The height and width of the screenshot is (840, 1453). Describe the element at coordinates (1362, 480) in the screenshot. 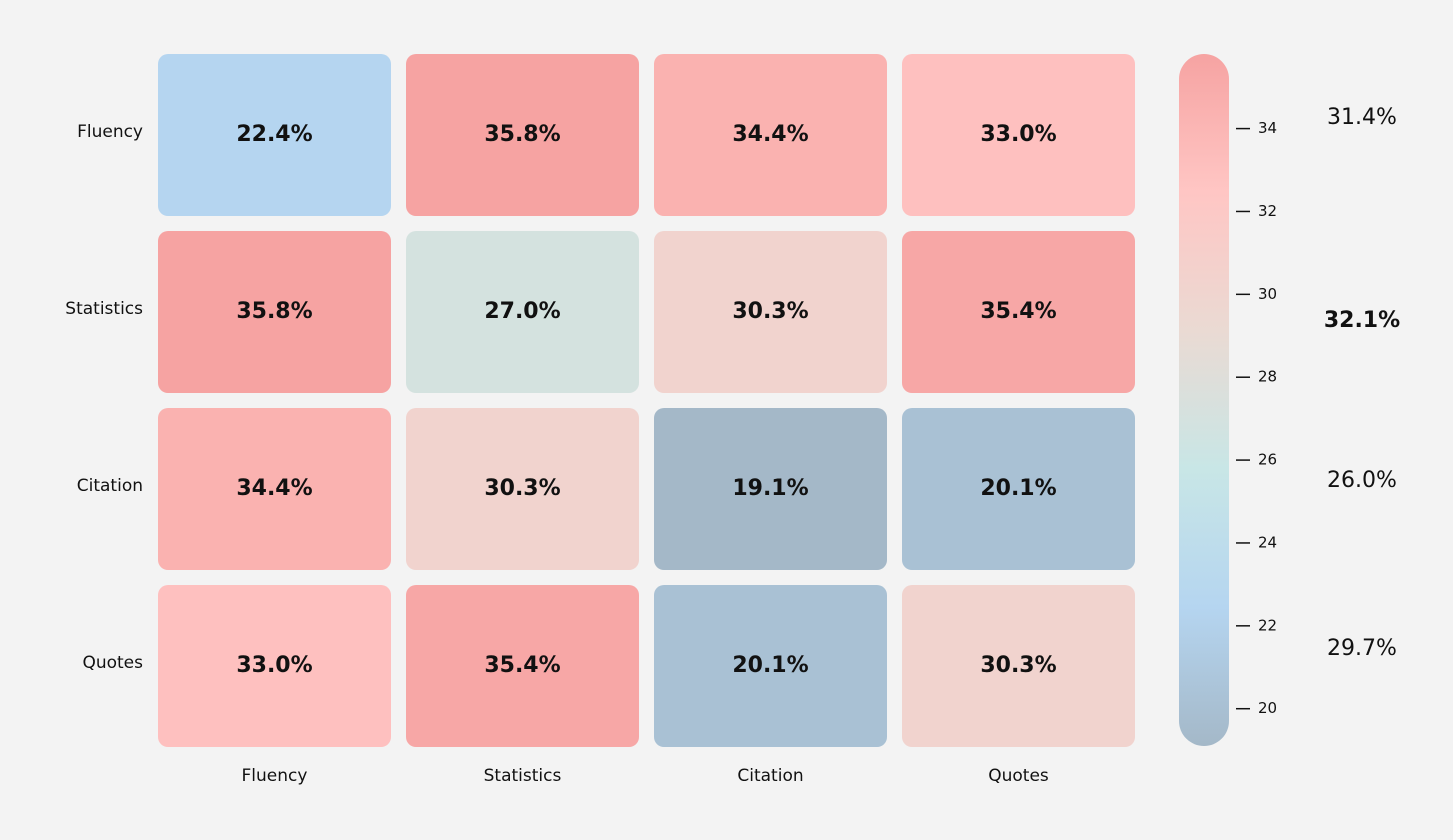

I see `row-average: 26.0%` at that location.